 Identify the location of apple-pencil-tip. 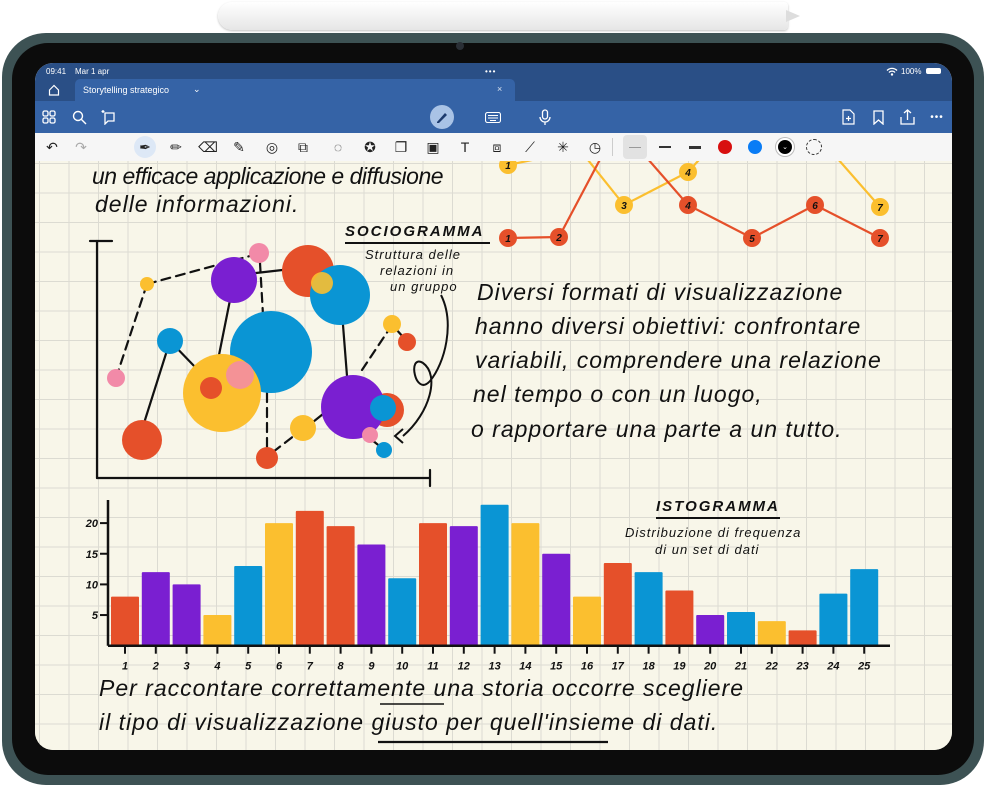
(793, 16).